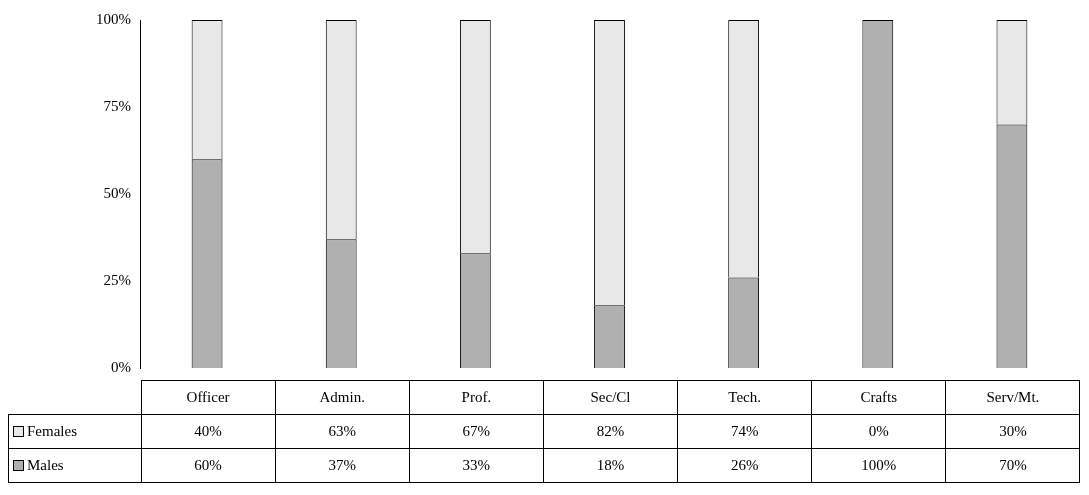  Describe the element at coordinates (117, 192) in the screenshot. I see `y-tick-label: 50%` at that location.